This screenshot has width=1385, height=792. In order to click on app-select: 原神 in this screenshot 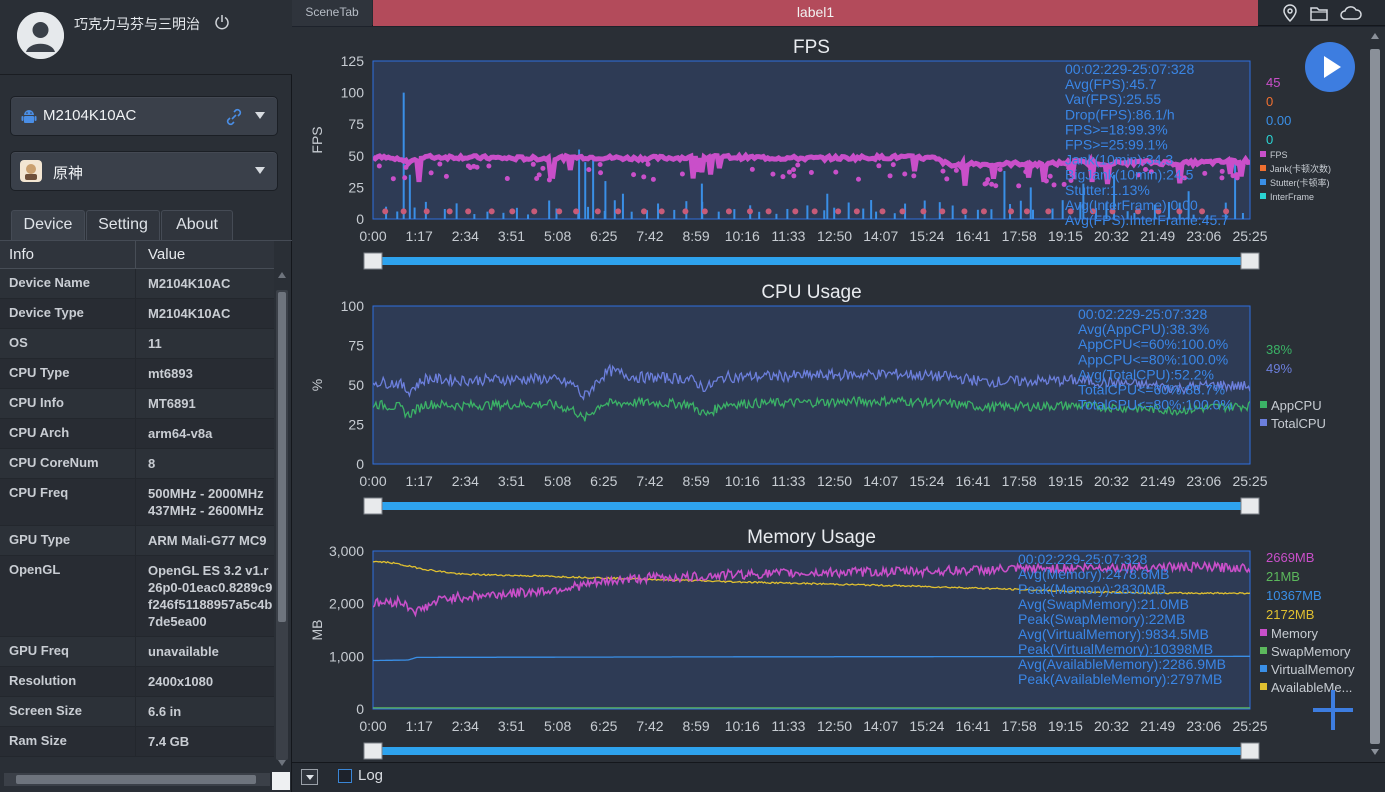, I will do `click(144, 171)`.